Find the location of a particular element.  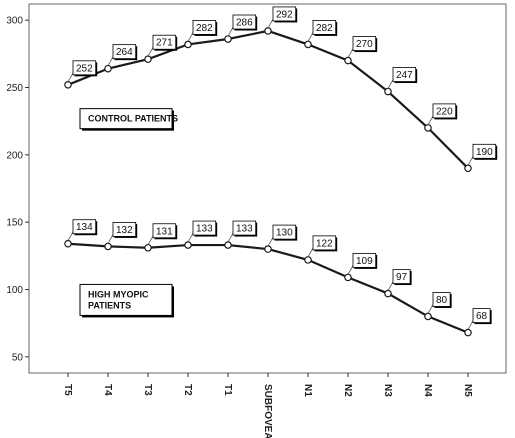

data-label: 247 is located at coordinates (404, 75).